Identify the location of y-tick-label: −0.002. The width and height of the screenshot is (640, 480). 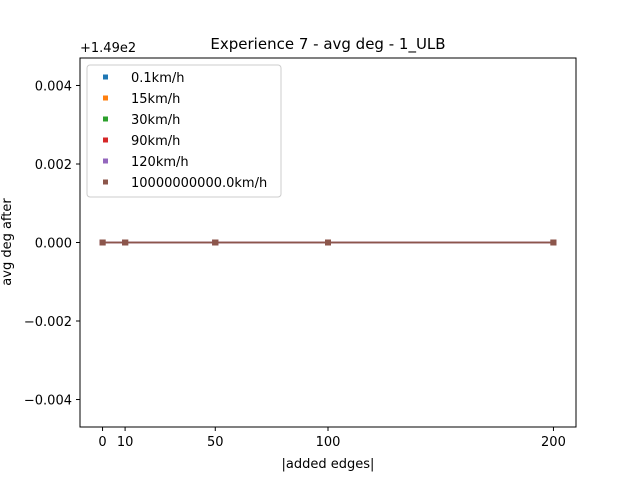
(48, 322).